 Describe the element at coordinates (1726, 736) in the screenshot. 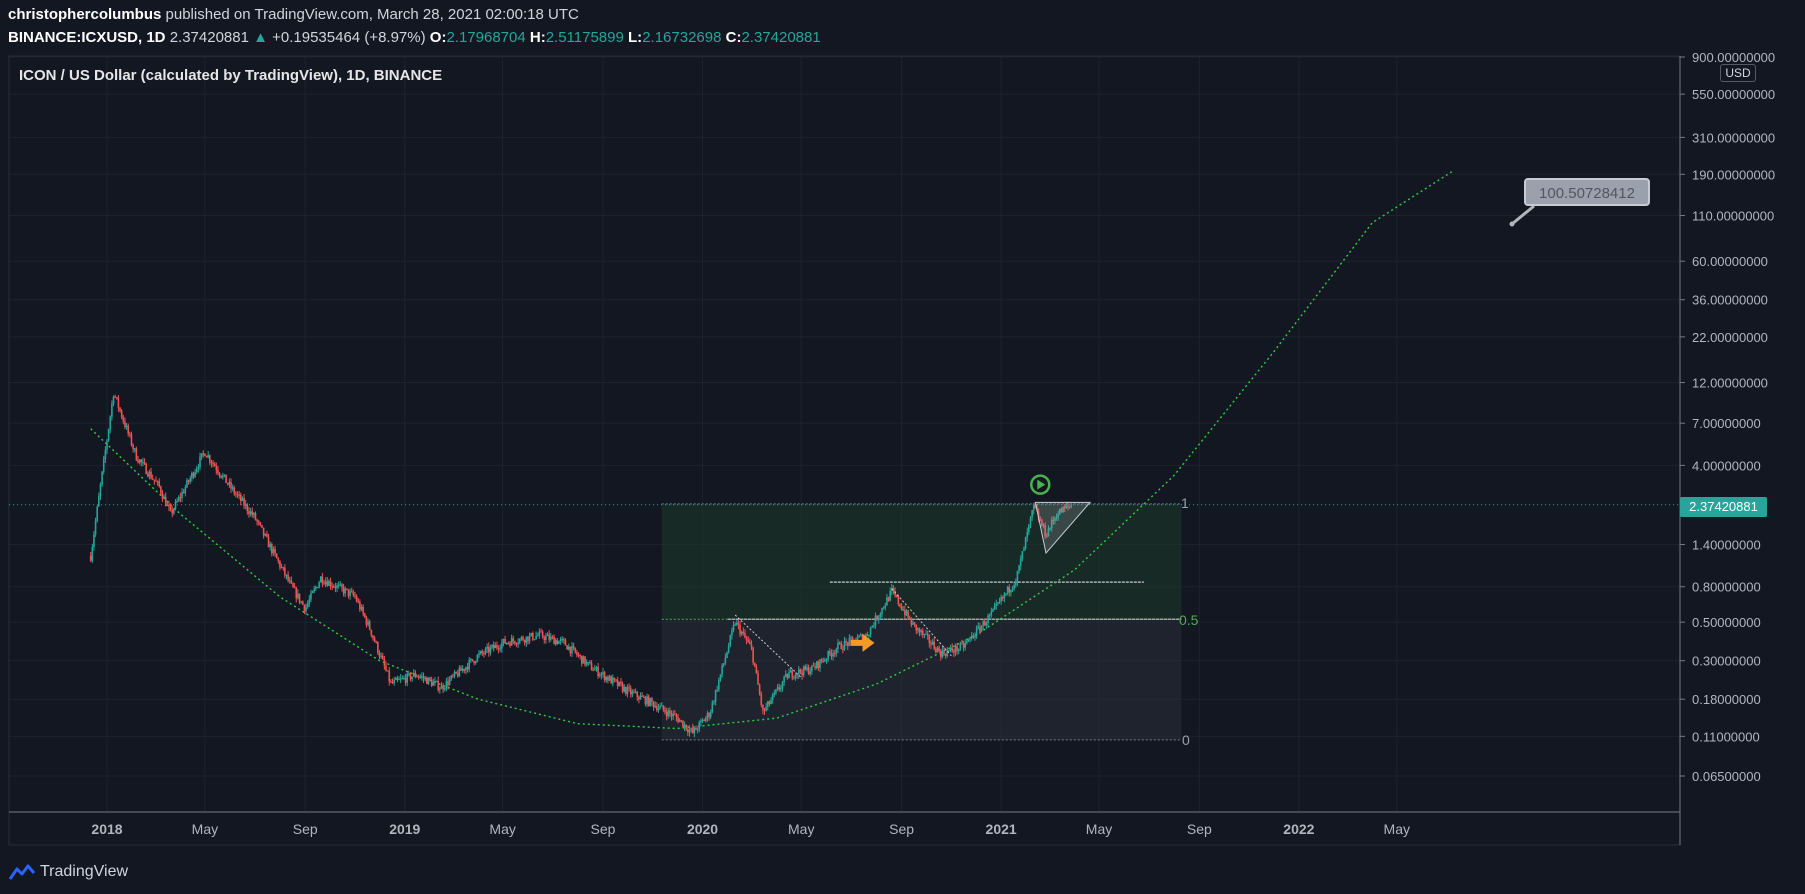

I see `y-tick-label: 0.11000000` at that location.